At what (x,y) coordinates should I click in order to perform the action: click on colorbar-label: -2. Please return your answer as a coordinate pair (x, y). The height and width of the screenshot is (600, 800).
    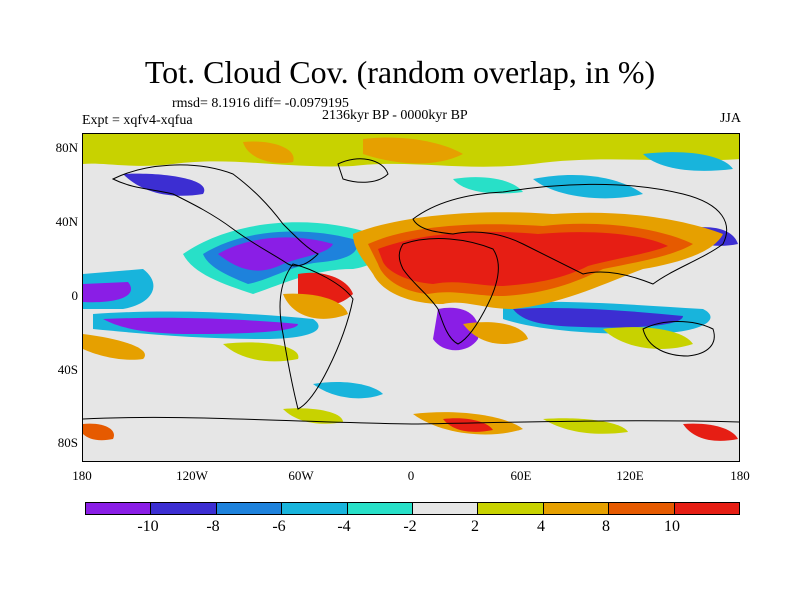
    Looking at the image, I should click on (410, 526).